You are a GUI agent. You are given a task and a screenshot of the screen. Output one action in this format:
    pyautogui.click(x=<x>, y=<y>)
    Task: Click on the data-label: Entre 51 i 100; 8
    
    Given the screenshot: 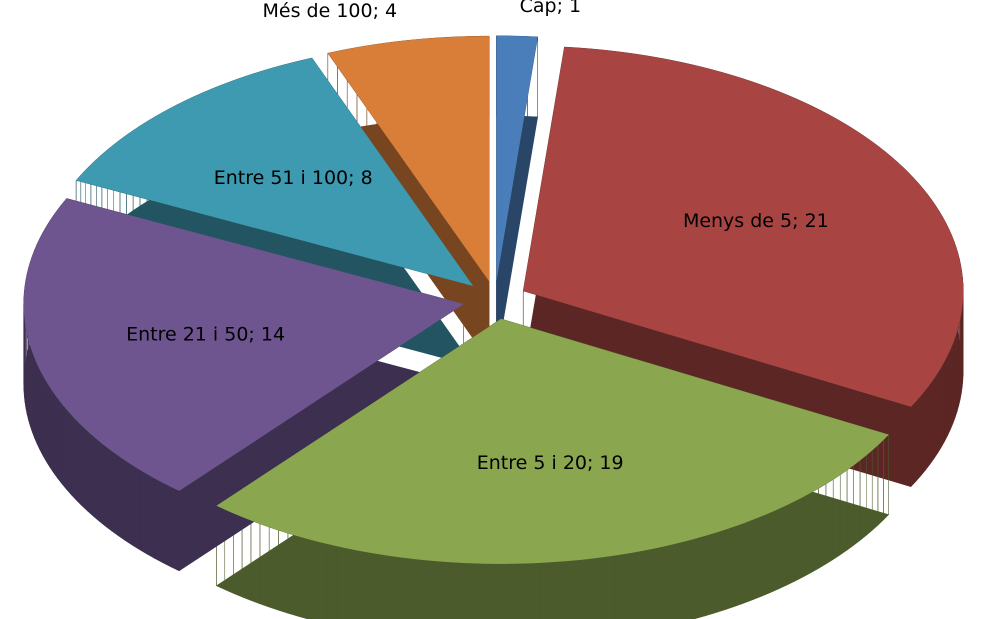 What is the action you would take?
    pyautogui.click(x=293, y=178)
    